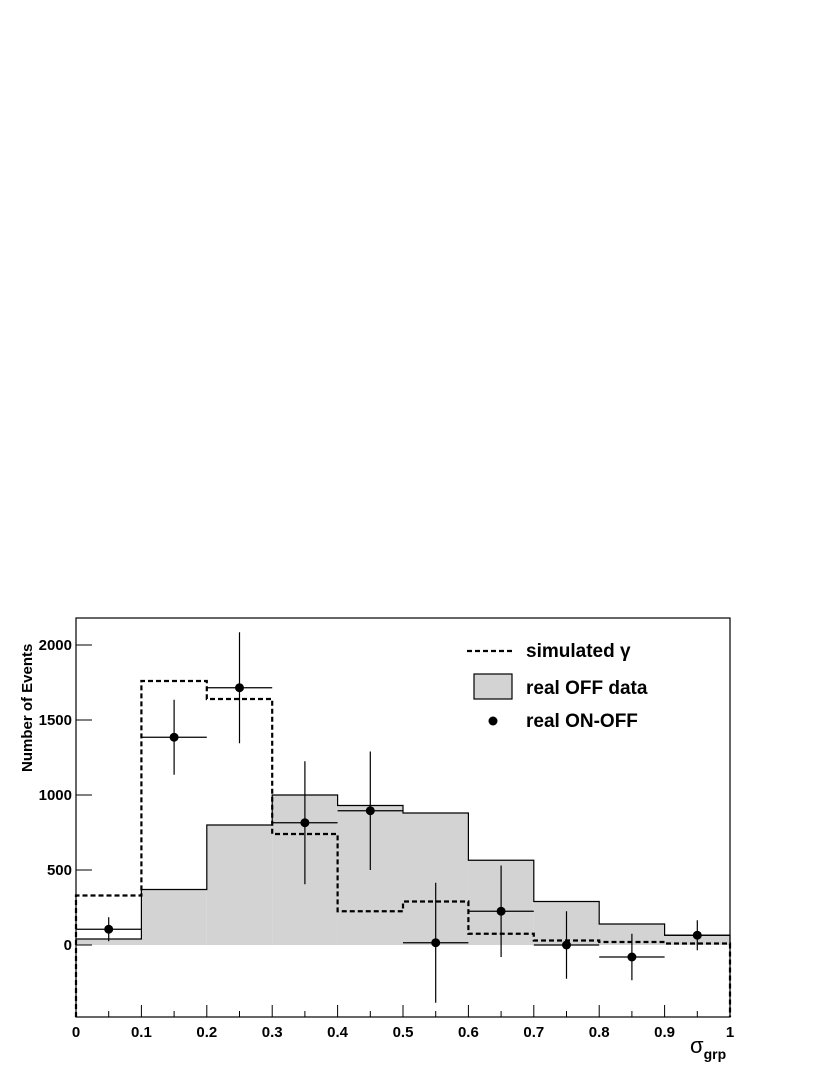 The width and height of the screenshot is (830, 1075). I want to click on y-tick-label: 1500, so click(55, 720).